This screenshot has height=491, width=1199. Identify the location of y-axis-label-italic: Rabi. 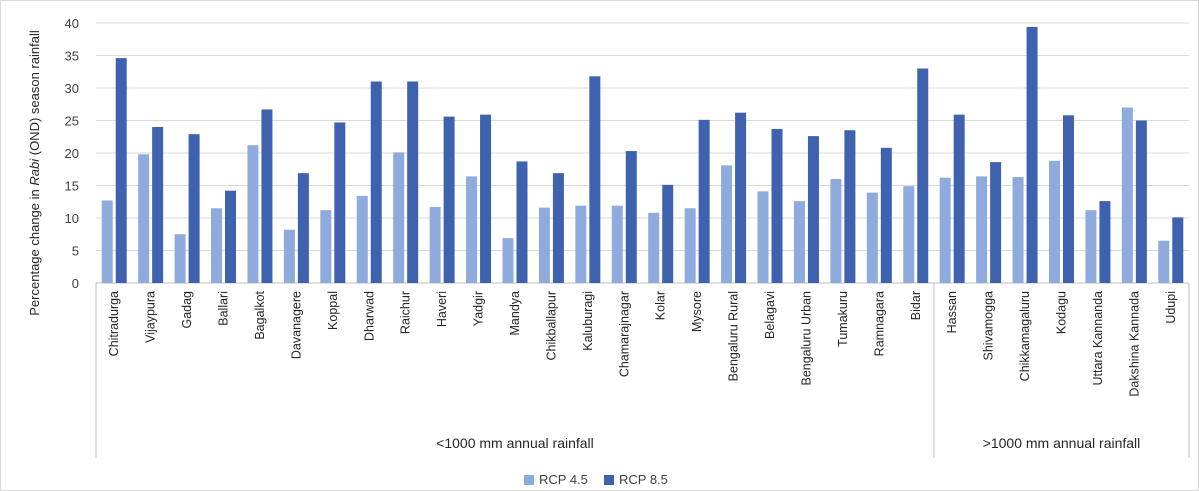
(34, 172).